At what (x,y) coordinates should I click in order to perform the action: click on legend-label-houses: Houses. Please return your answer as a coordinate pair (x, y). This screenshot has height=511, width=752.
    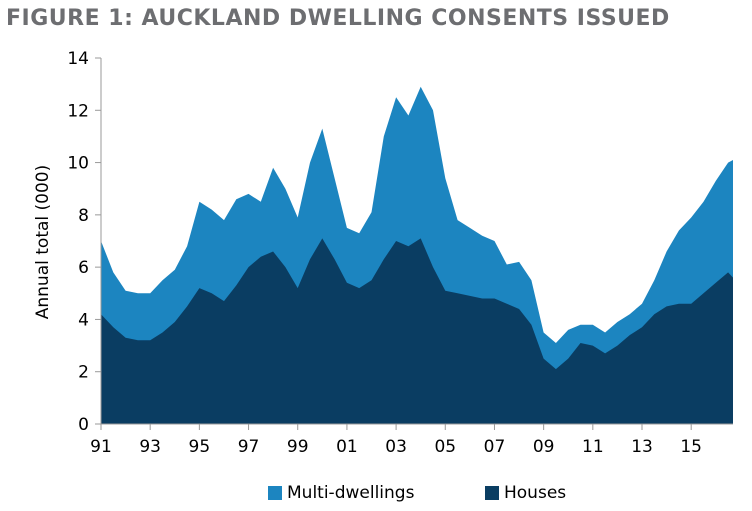
    Looking at the image, I should click on (535, 493).